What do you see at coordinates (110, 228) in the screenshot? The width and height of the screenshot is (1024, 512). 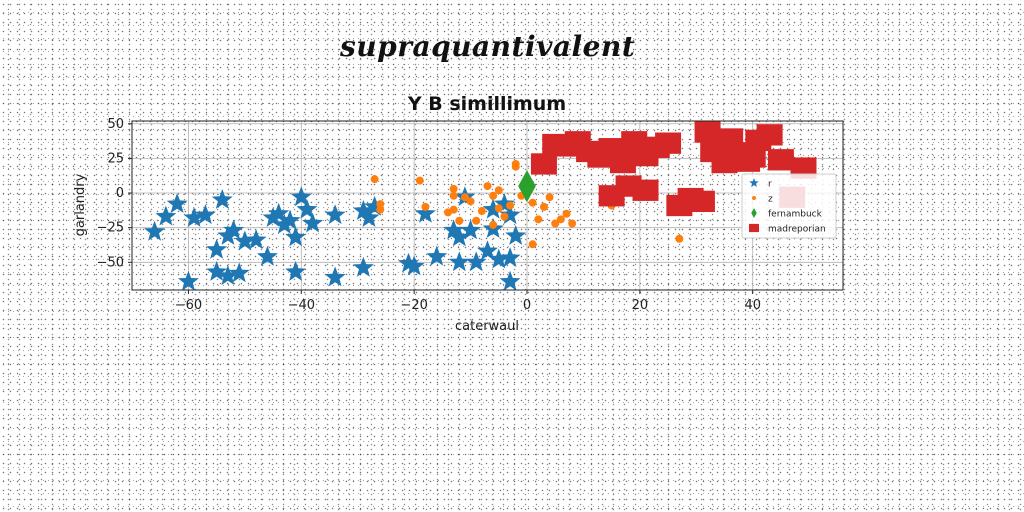 I see `y-tick-label: −25` at bounding box center [110, 228].